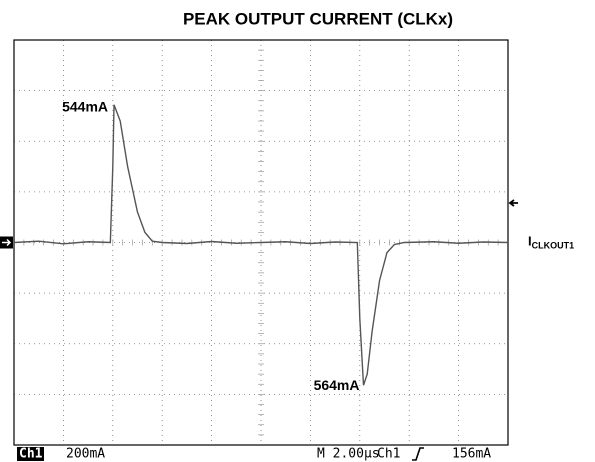  Describe the element at coordinates (337, 385) in the screenshot. I see `annotation: 564mA` at that location.